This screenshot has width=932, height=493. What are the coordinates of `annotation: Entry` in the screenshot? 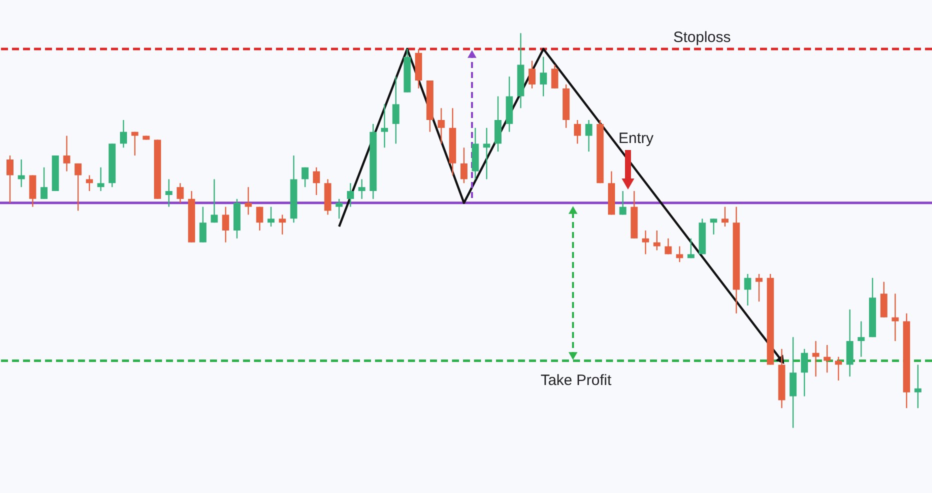 It's located at (636, 138).